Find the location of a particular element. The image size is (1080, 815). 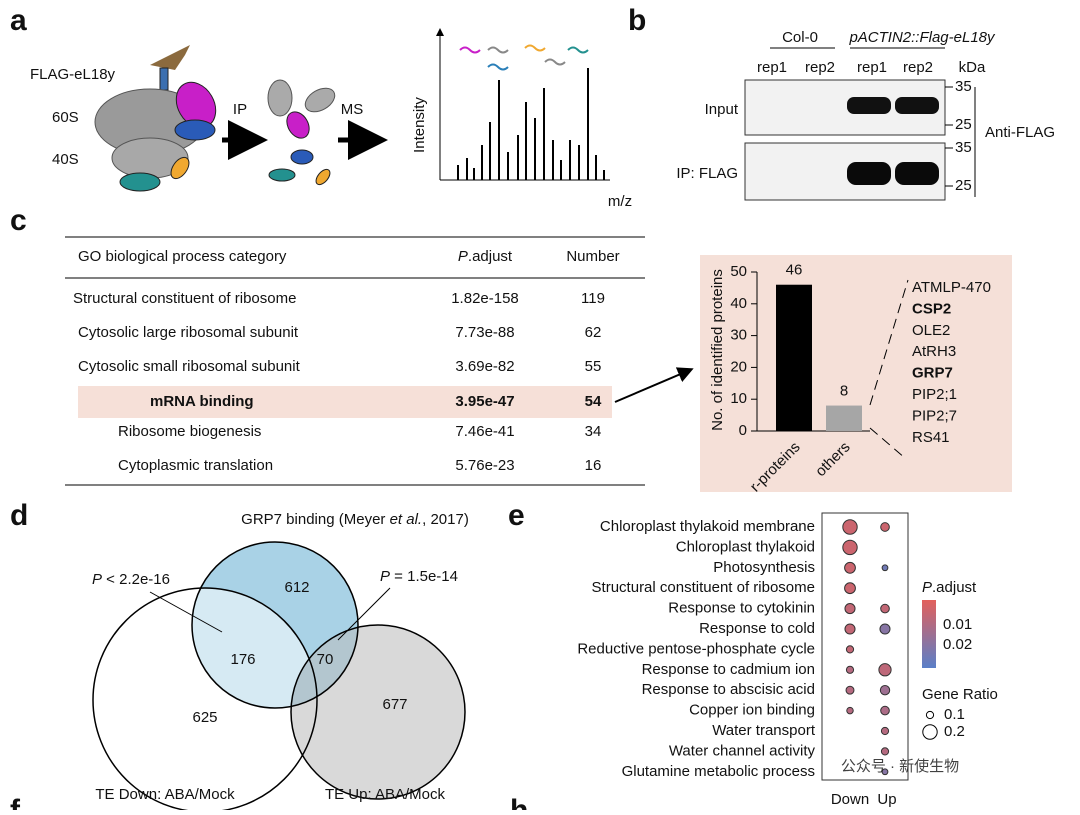

number-cell: 54 is located at coordinates (593, 401).